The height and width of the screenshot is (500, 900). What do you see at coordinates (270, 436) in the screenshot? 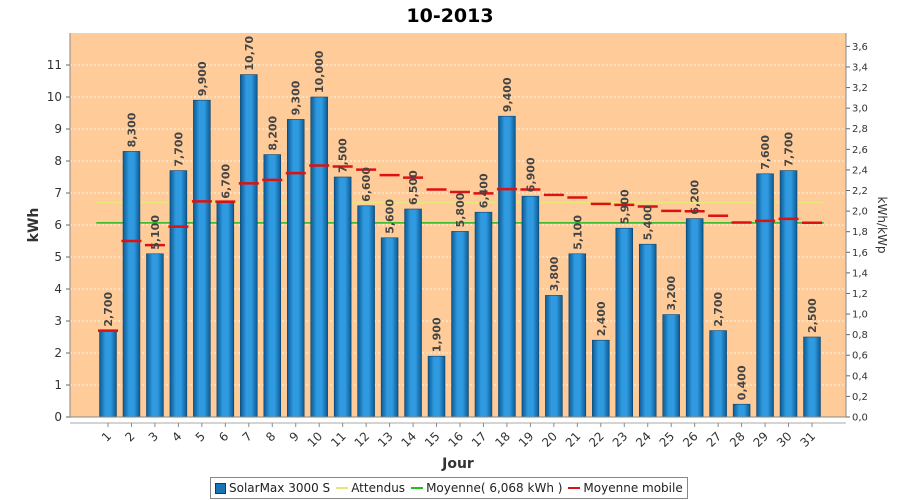
I see `x-tick-label-8: 8` at bounding box center [270, 436].